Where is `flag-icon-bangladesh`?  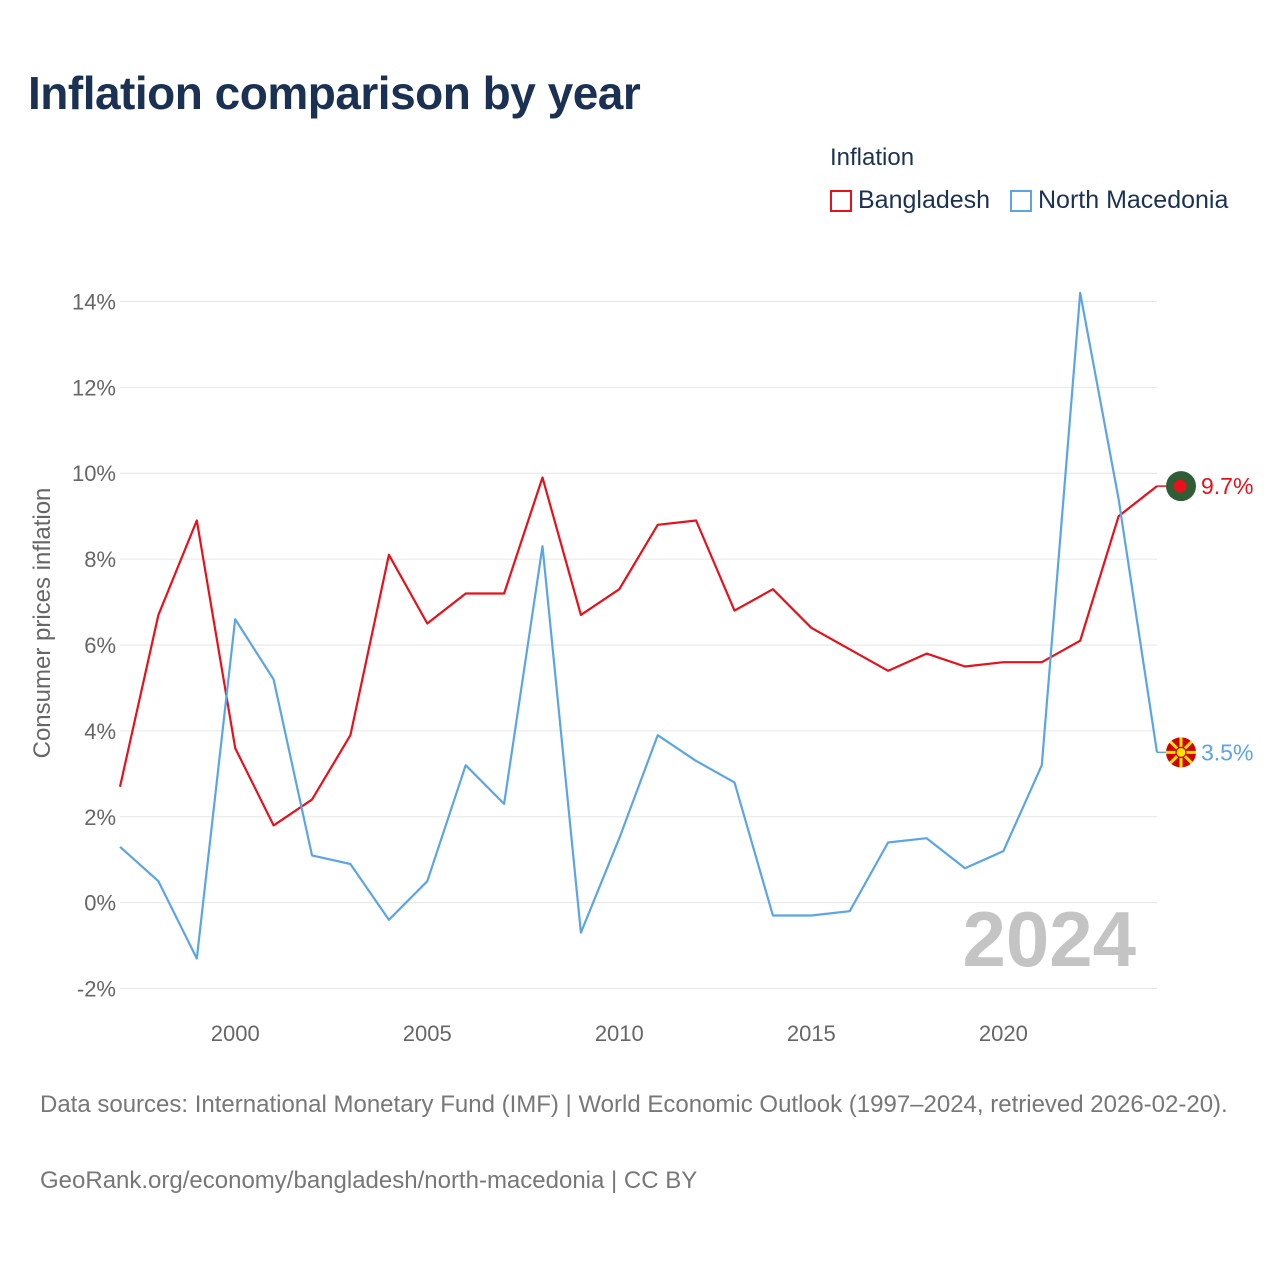 flag-icon-bangladesh is located at coordinates (1181, 486).